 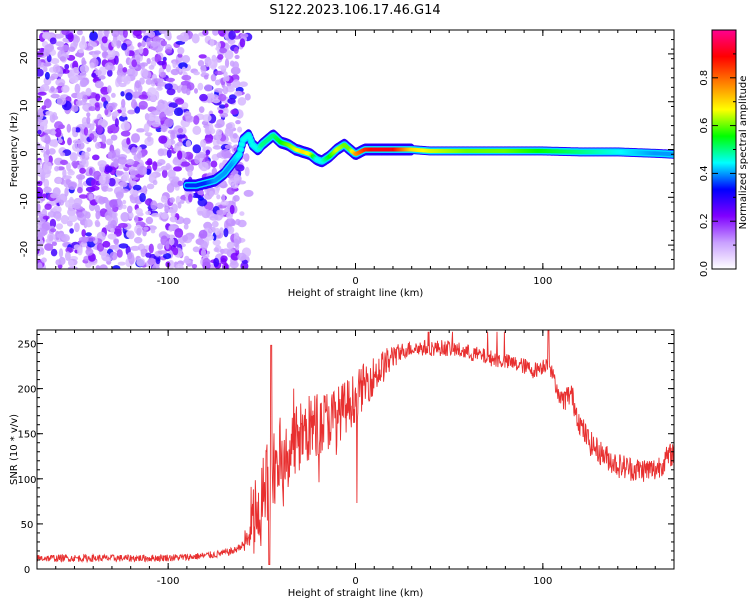 What do you see at coordinates (704, 173) in the screenshot?
I see `colorbar-tick-label: 0.4` at bounding box center [704, 173].